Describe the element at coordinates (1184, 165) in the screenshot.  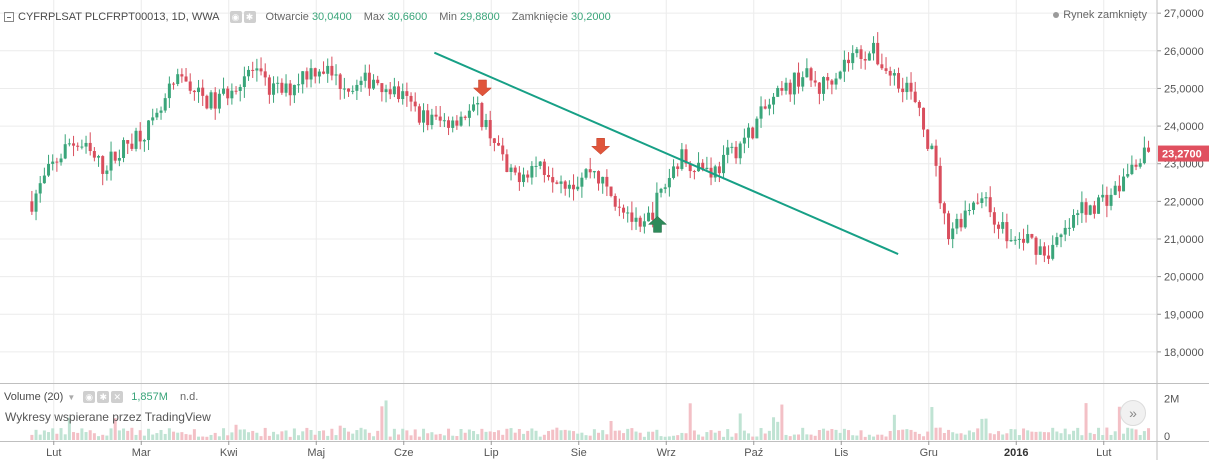
I see `price-tick-label: 23,0000` at that location.